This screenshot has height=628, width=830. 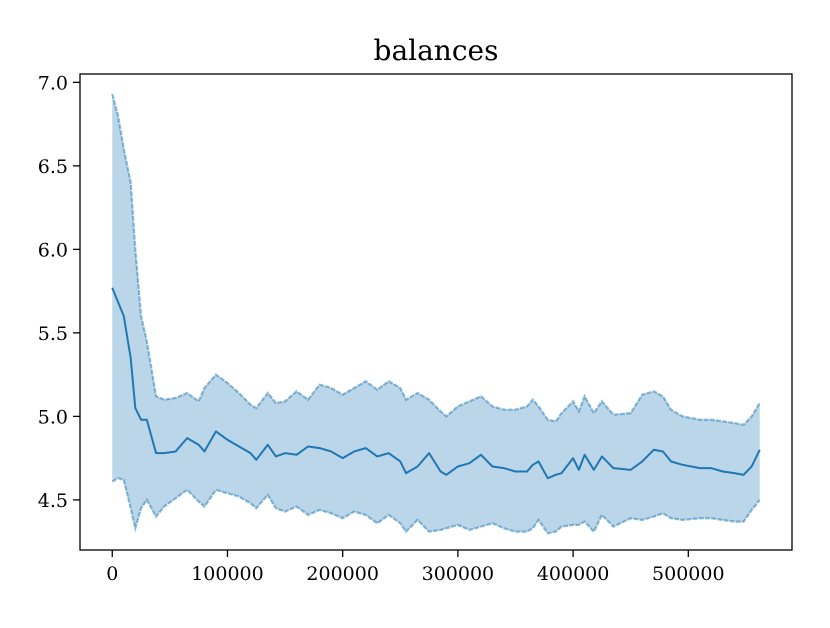 I want to click on x-tick-label: 400000, so click(x=573, y=574).